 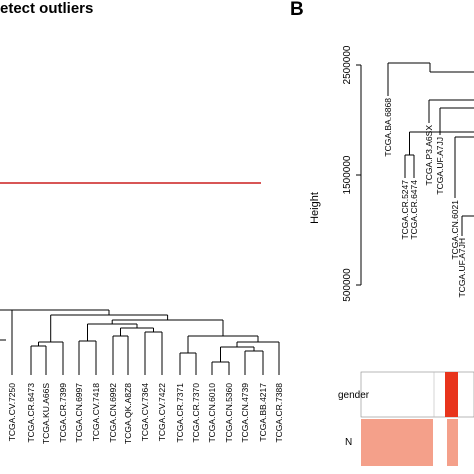 I want to click on y-tick-label: 2500000, so click(x=347, y=64).